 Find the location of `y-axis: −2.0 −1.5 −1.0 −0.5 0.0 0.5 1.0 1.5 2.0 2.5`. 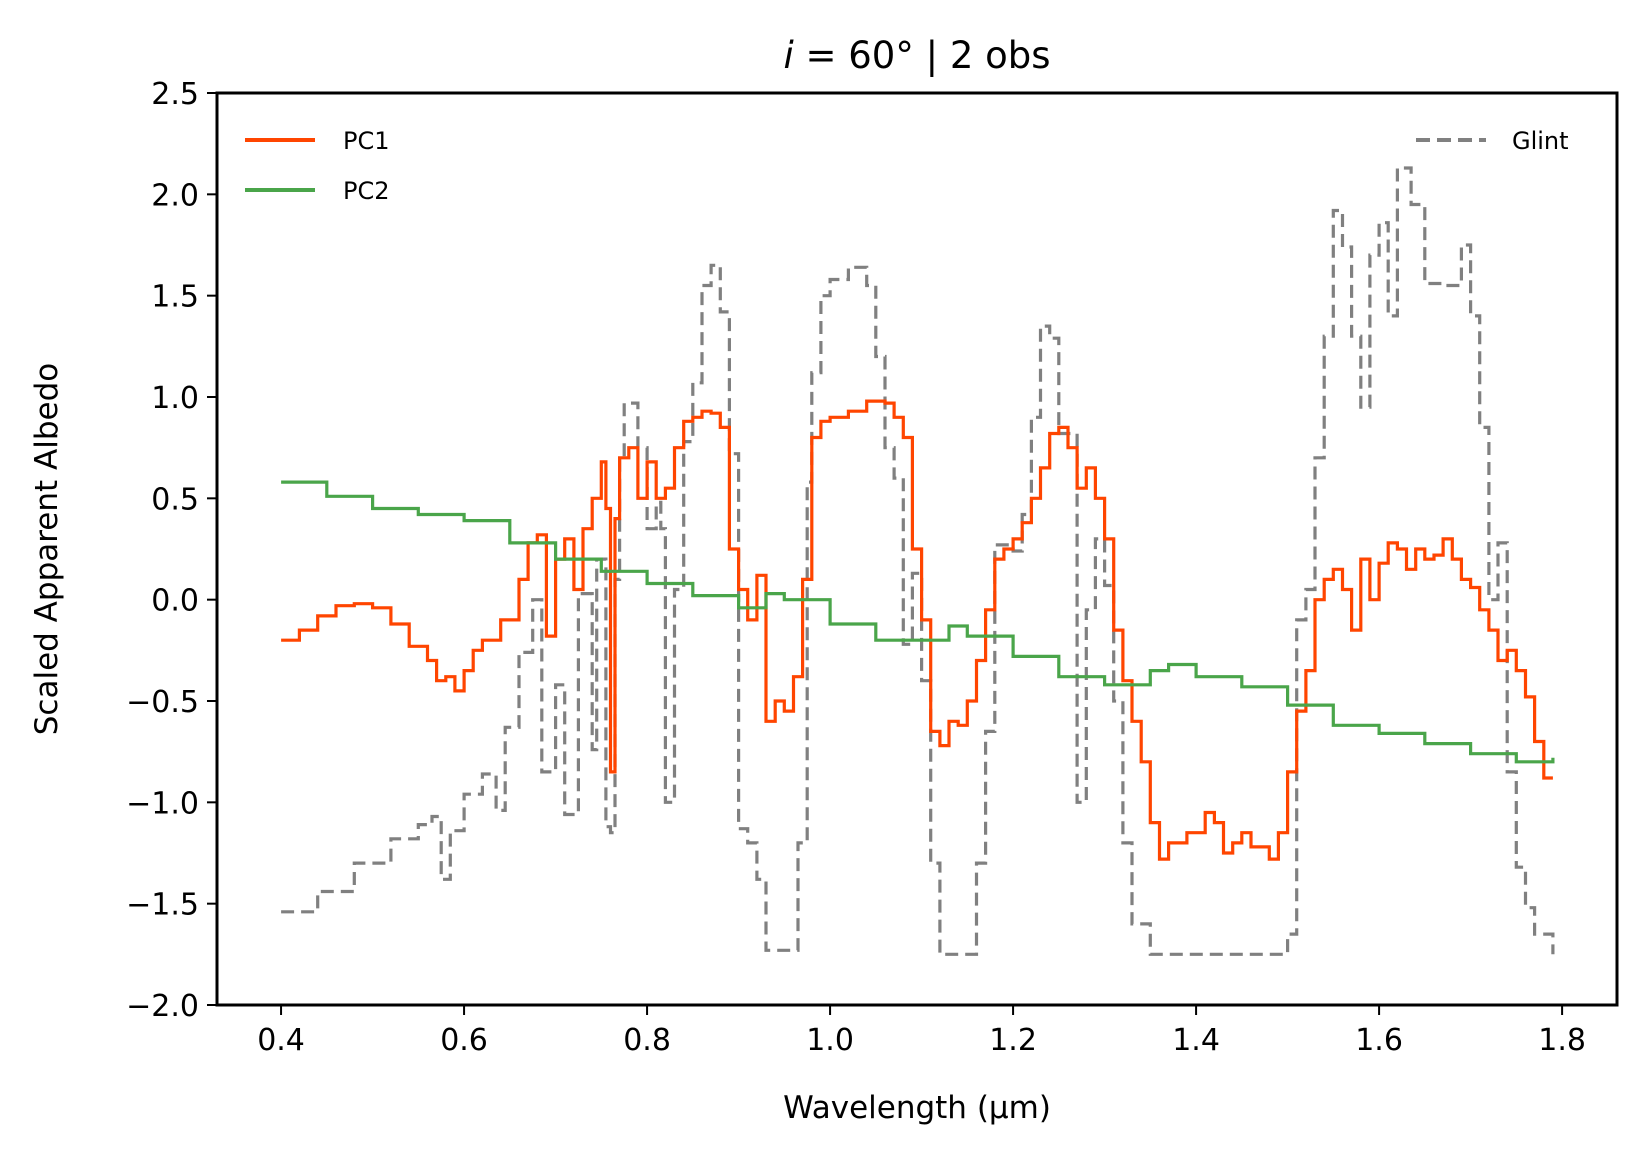

y-axis: −2.0 −1.5 −1.0 −0.5 0.0 0.5 1.0 1.5 2.0 2.5 is located at coordinates (171, 550).